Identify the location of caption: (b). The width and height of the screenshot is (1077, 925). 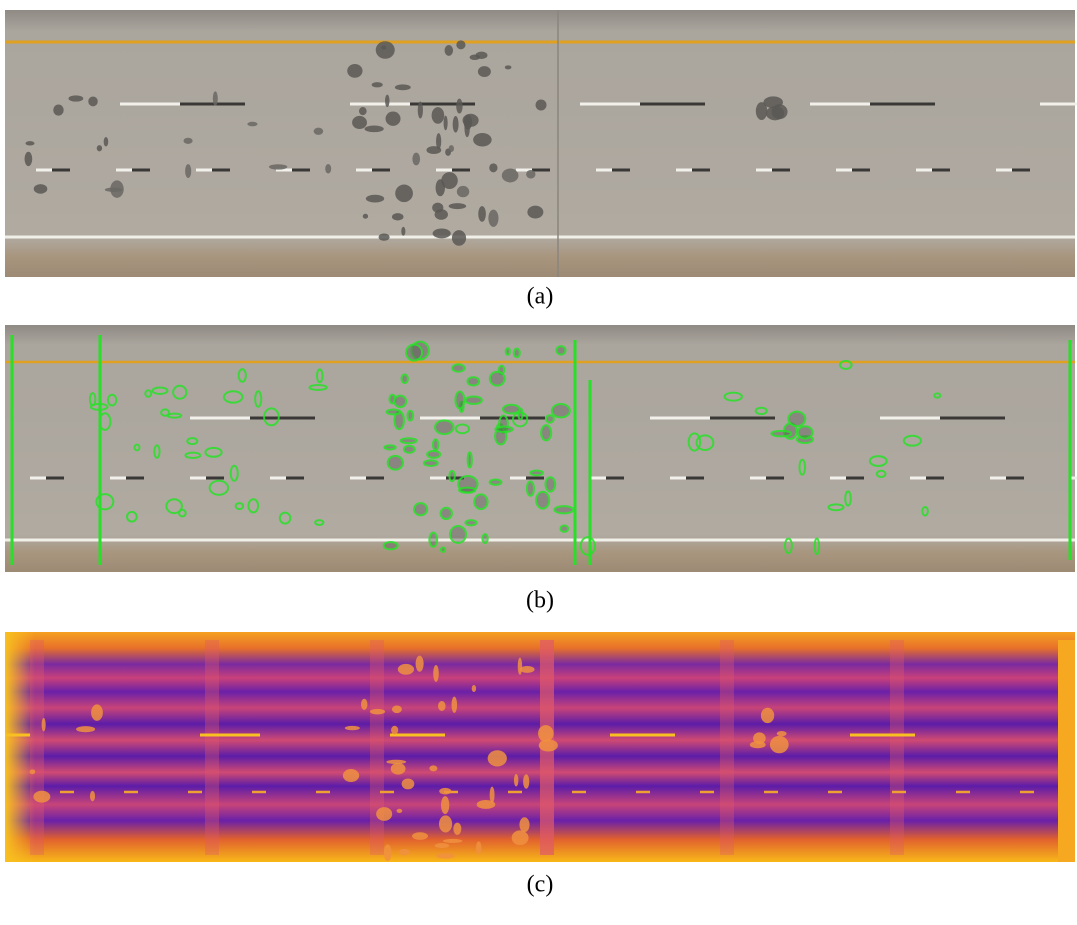
(540, 601).